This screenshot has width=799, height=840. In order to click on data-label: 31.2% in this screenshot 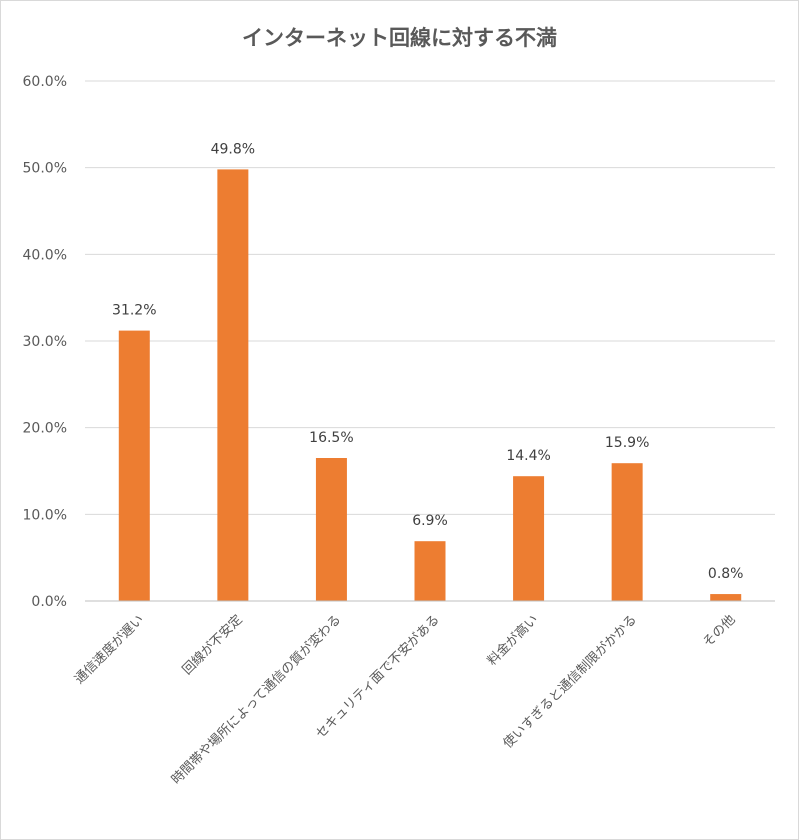, I will do `click(134, 311)`.